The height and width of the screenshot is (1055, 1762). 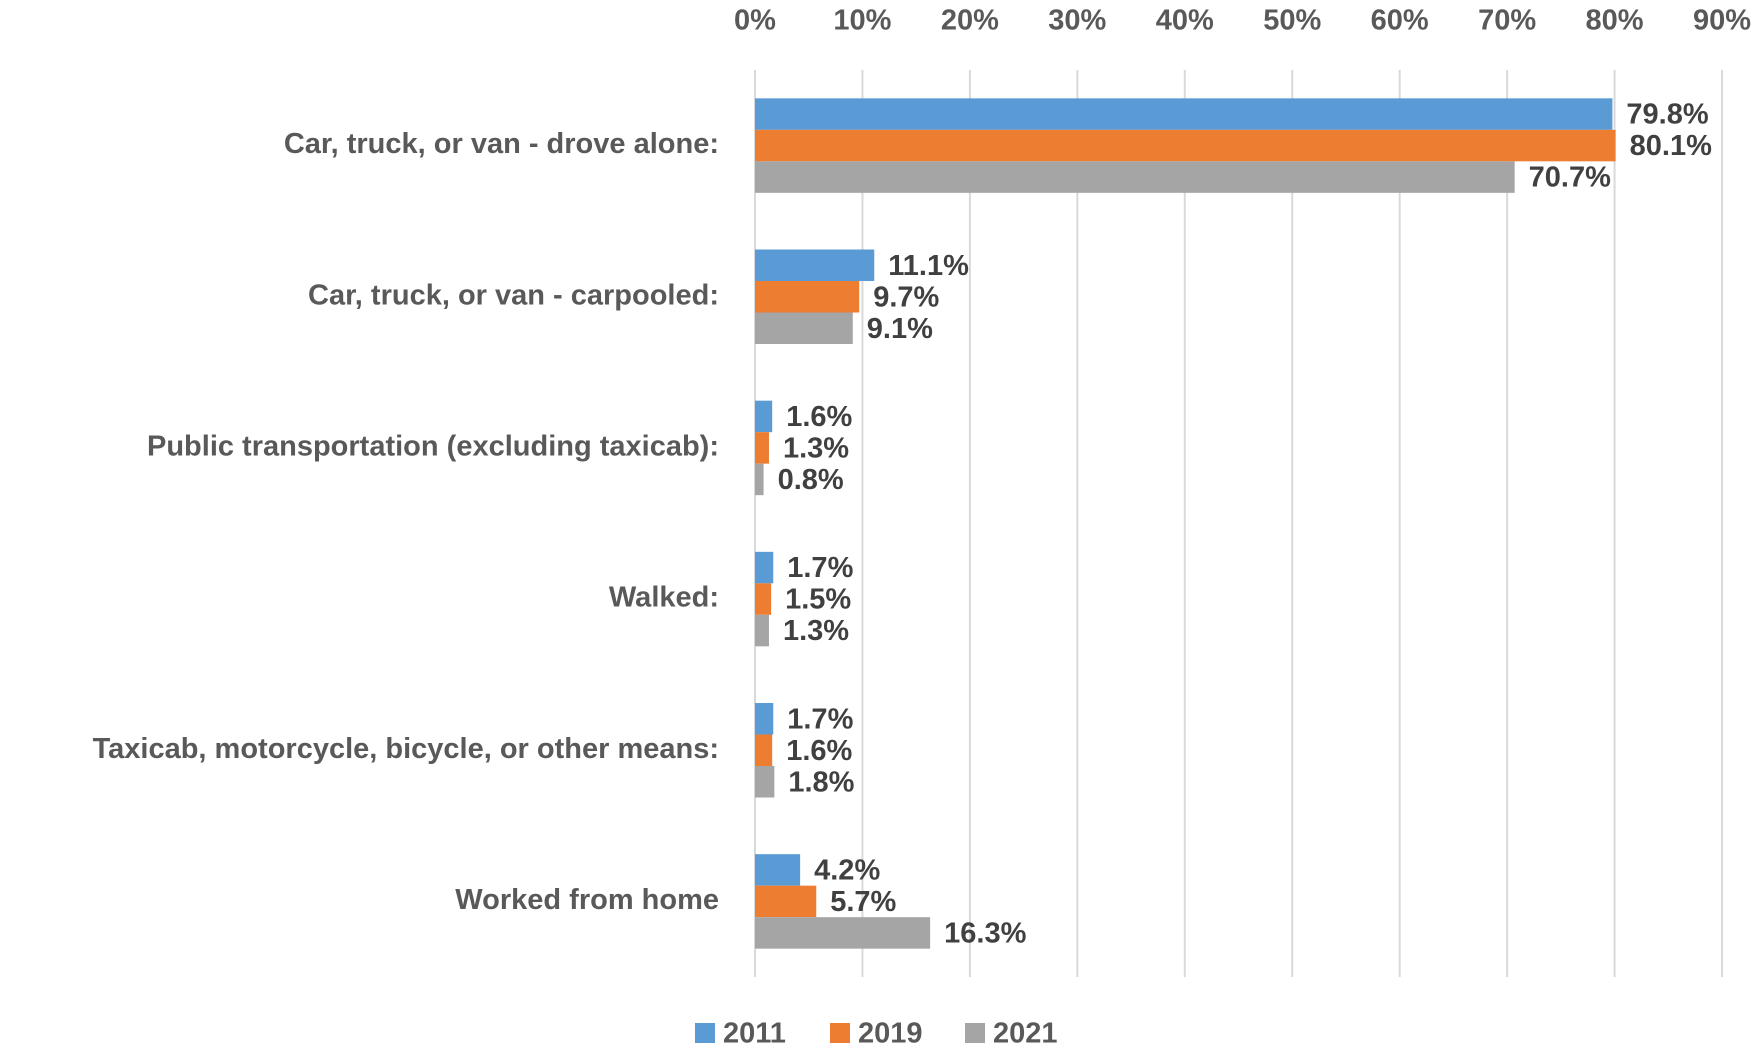 What do you see at coordinates (847, 871) in the screenshot?
I see `data-label: 4.2%` at bounding box center [847, 871].